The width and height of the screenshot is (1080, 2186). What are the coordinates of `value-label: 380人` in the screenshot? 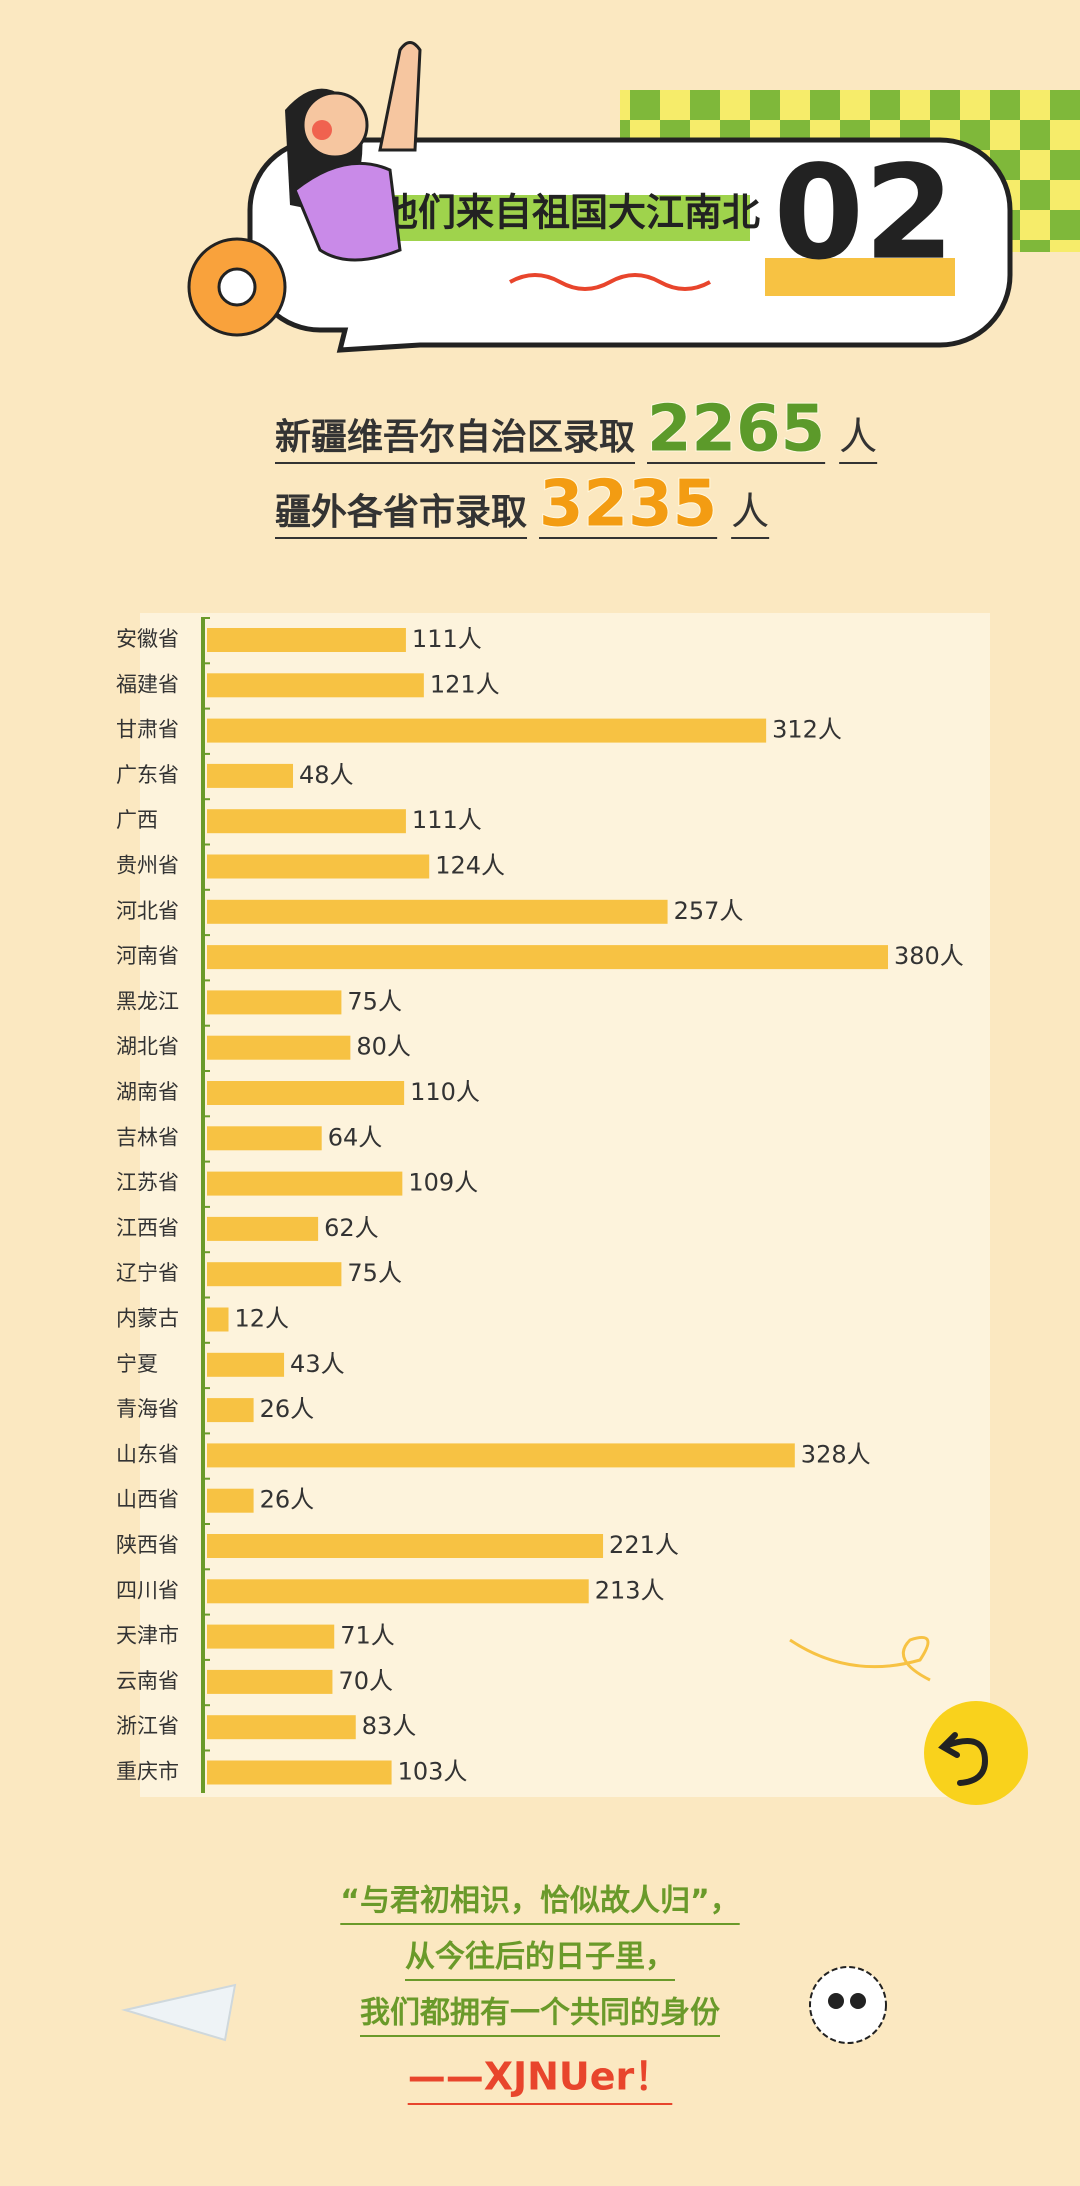 It's located at (929, 956).